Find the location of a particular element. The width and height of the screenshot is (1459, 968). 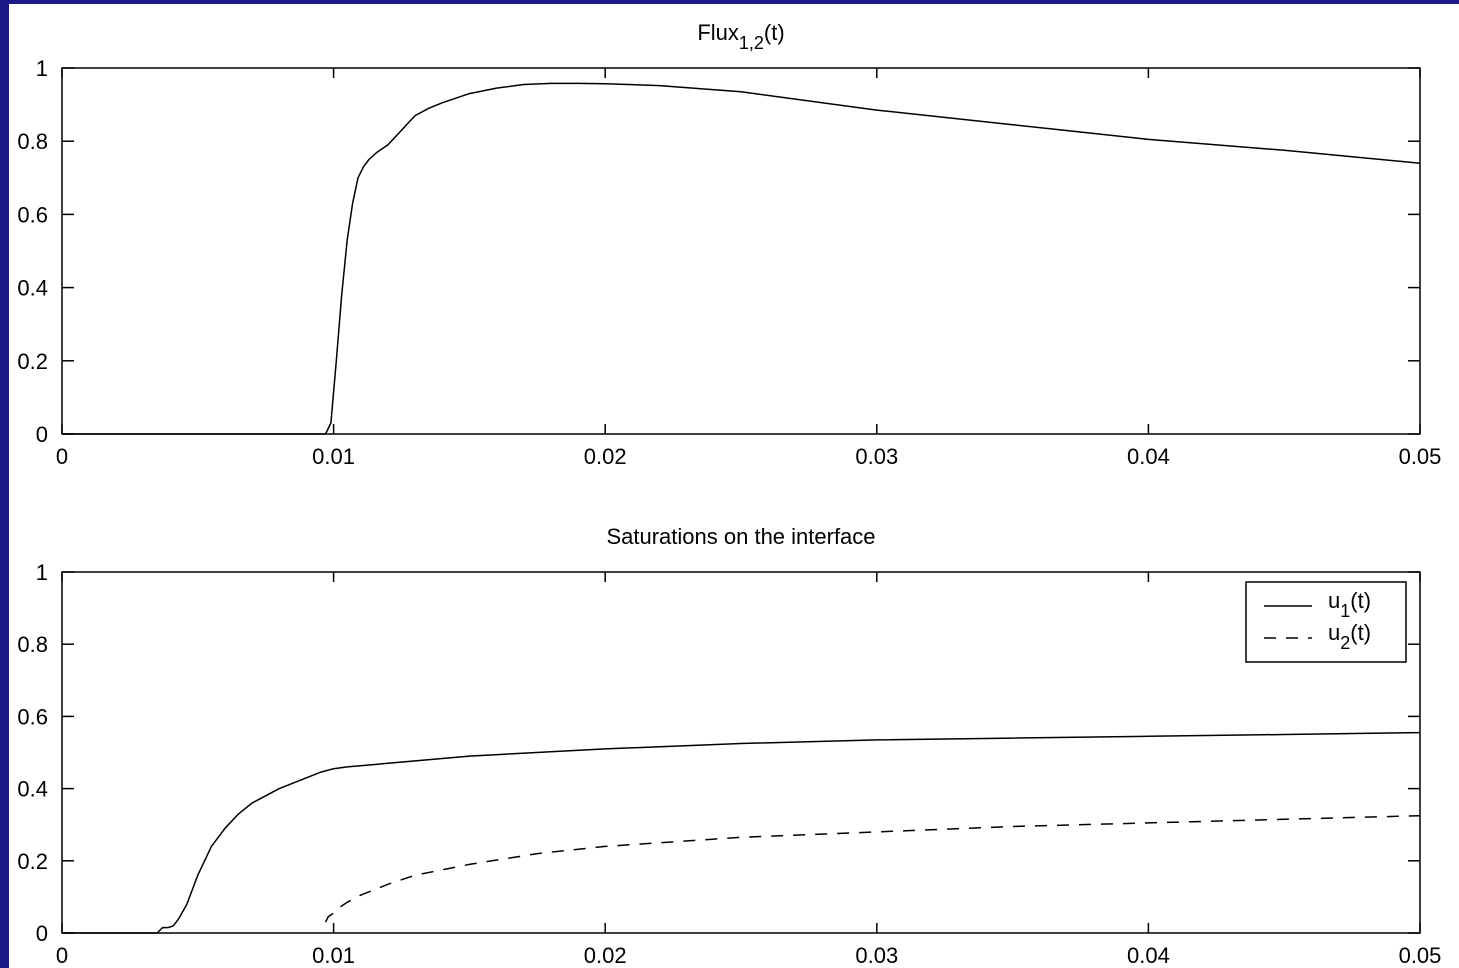

saturations-chart-title: Saturations on the interface is located at coordinates (740, 536).